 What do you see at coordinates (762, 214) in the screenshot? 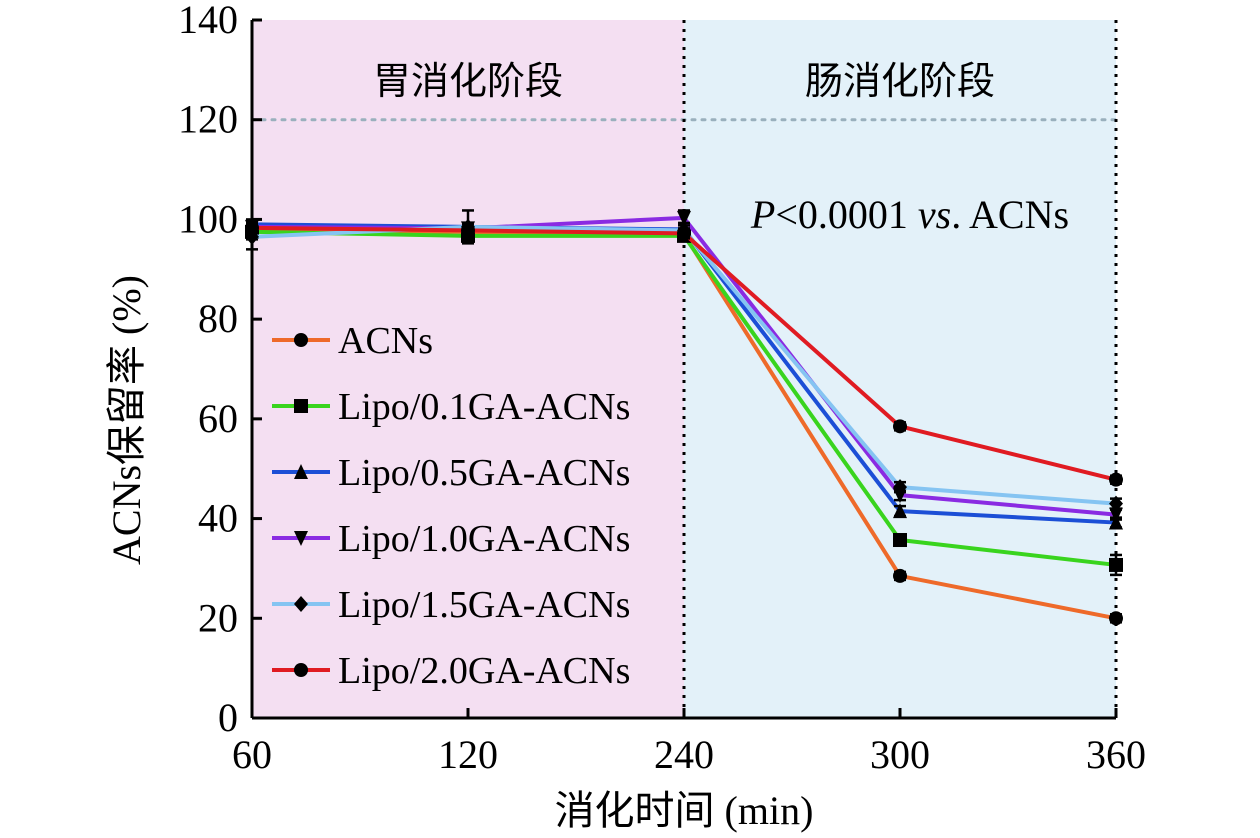
I see `annotation-p: P` at bounding box center [762, 214].